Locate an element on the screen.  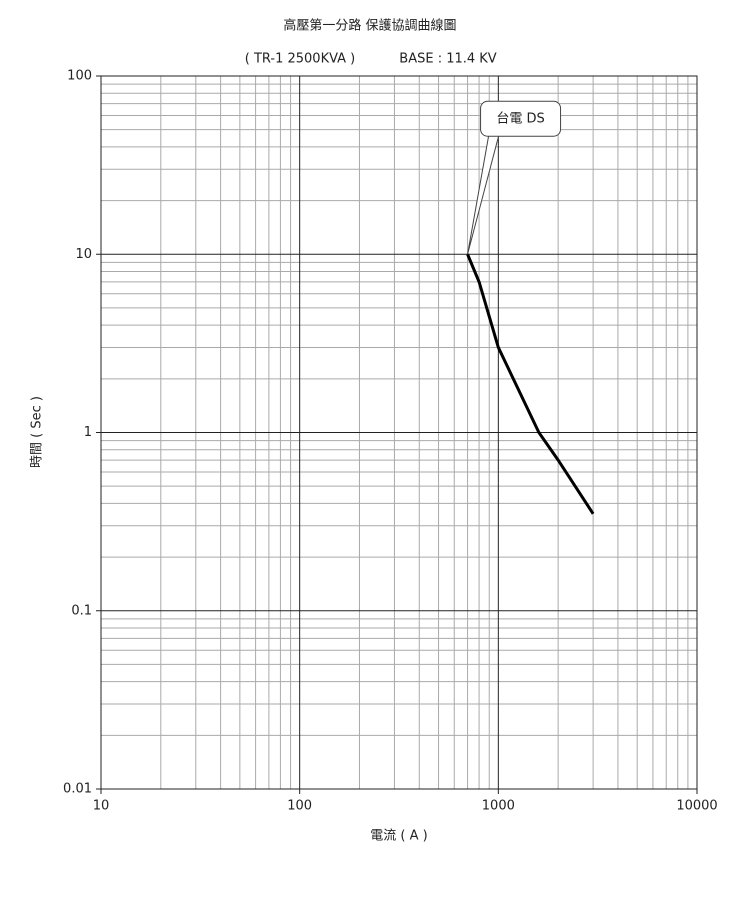
y-axis-label: 時間 ( Sec ) is located at coordinates (37, 432).